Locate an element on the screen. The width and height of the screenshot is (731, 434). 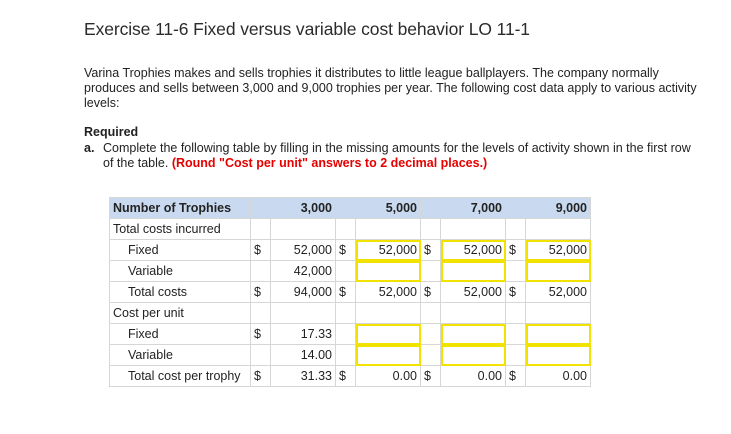
amount-cell-3000: 14.00 is located at coordinates (303, 355).